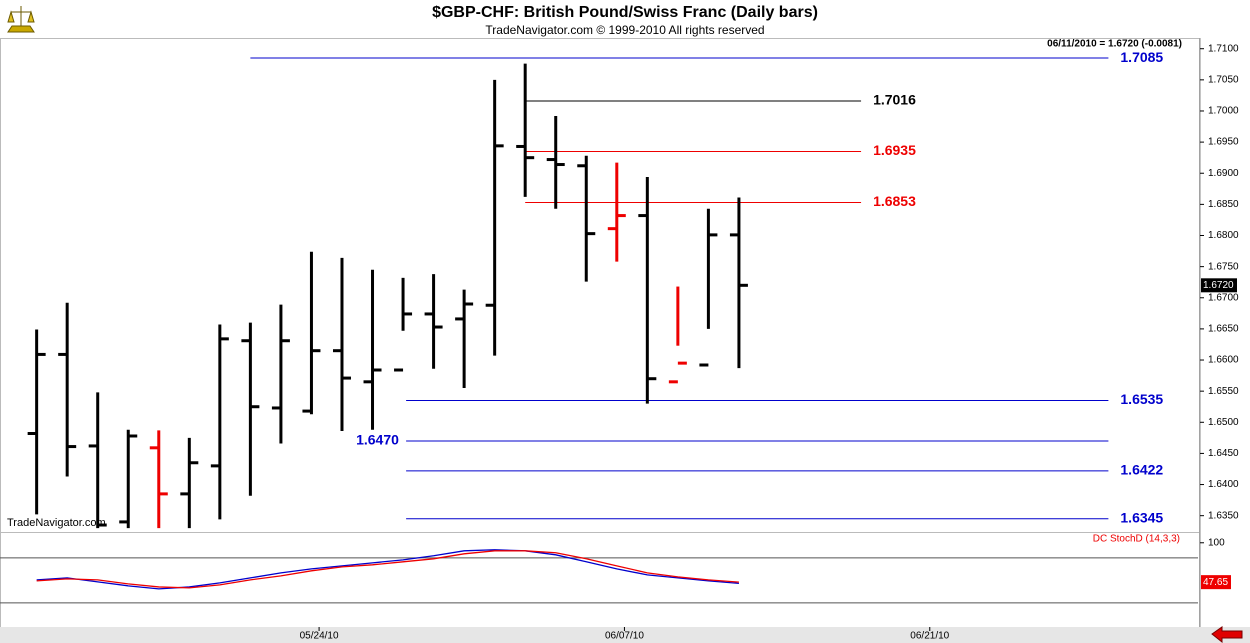 This screenshot has height=643, width=1250. What do you see at coordinates (1223, 142) in the screenshot?
I see `y-tick-label: 1.6950` at bounding box center [1223, 142].